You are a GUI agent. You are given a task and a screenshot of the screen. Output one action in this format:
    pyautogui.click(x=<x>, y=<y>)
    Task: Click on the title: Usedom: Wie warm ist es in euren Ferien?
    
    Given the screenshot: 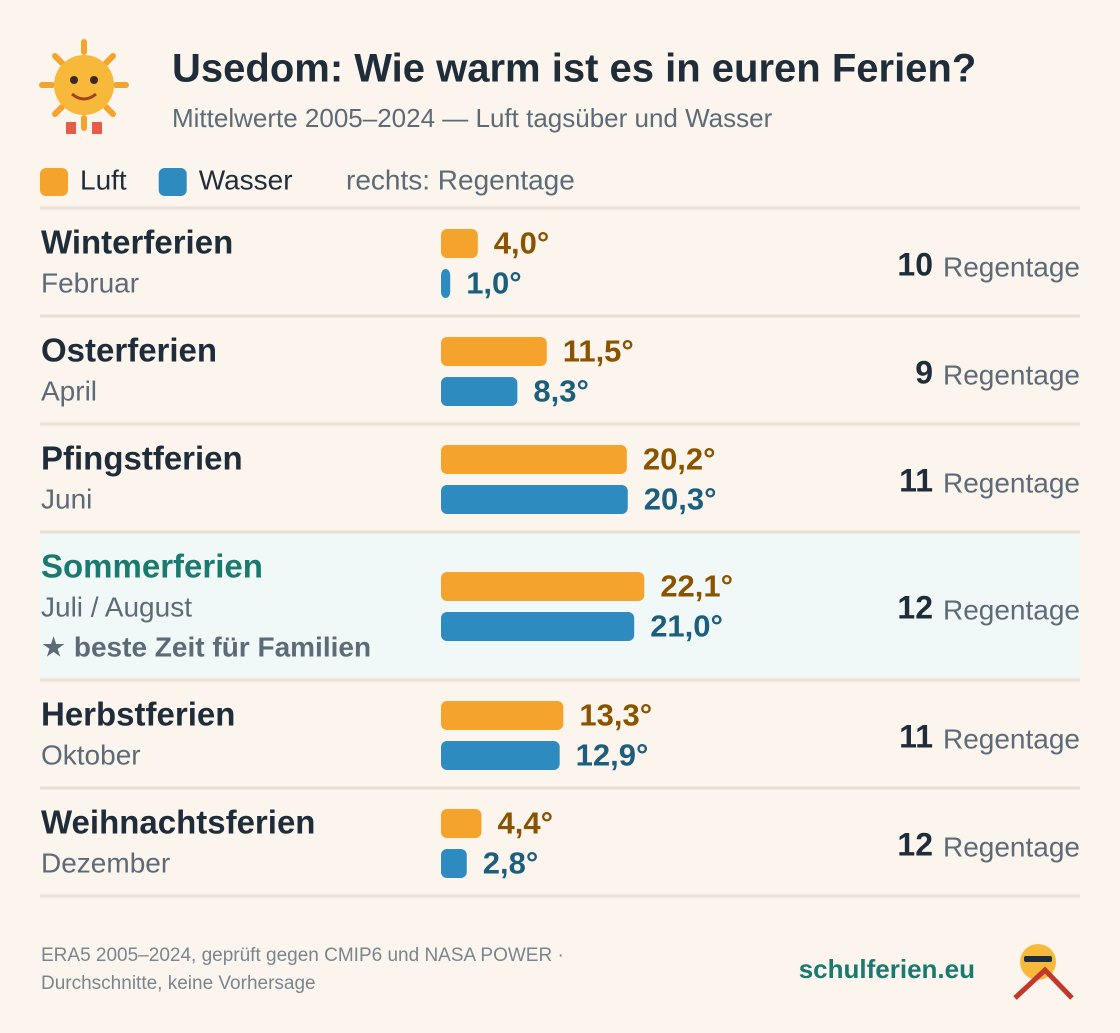 What is the action you would take?
    pyautogui.click(x=574, y=69)
    